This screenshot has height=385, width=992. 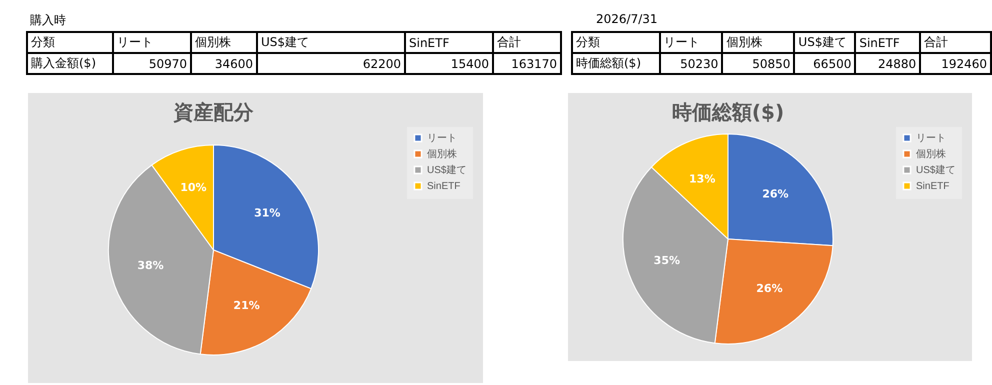 What do you see at coordinates (224, 63) in the screenshot?
I see `text: 34600` at bounding box center [224, 63].